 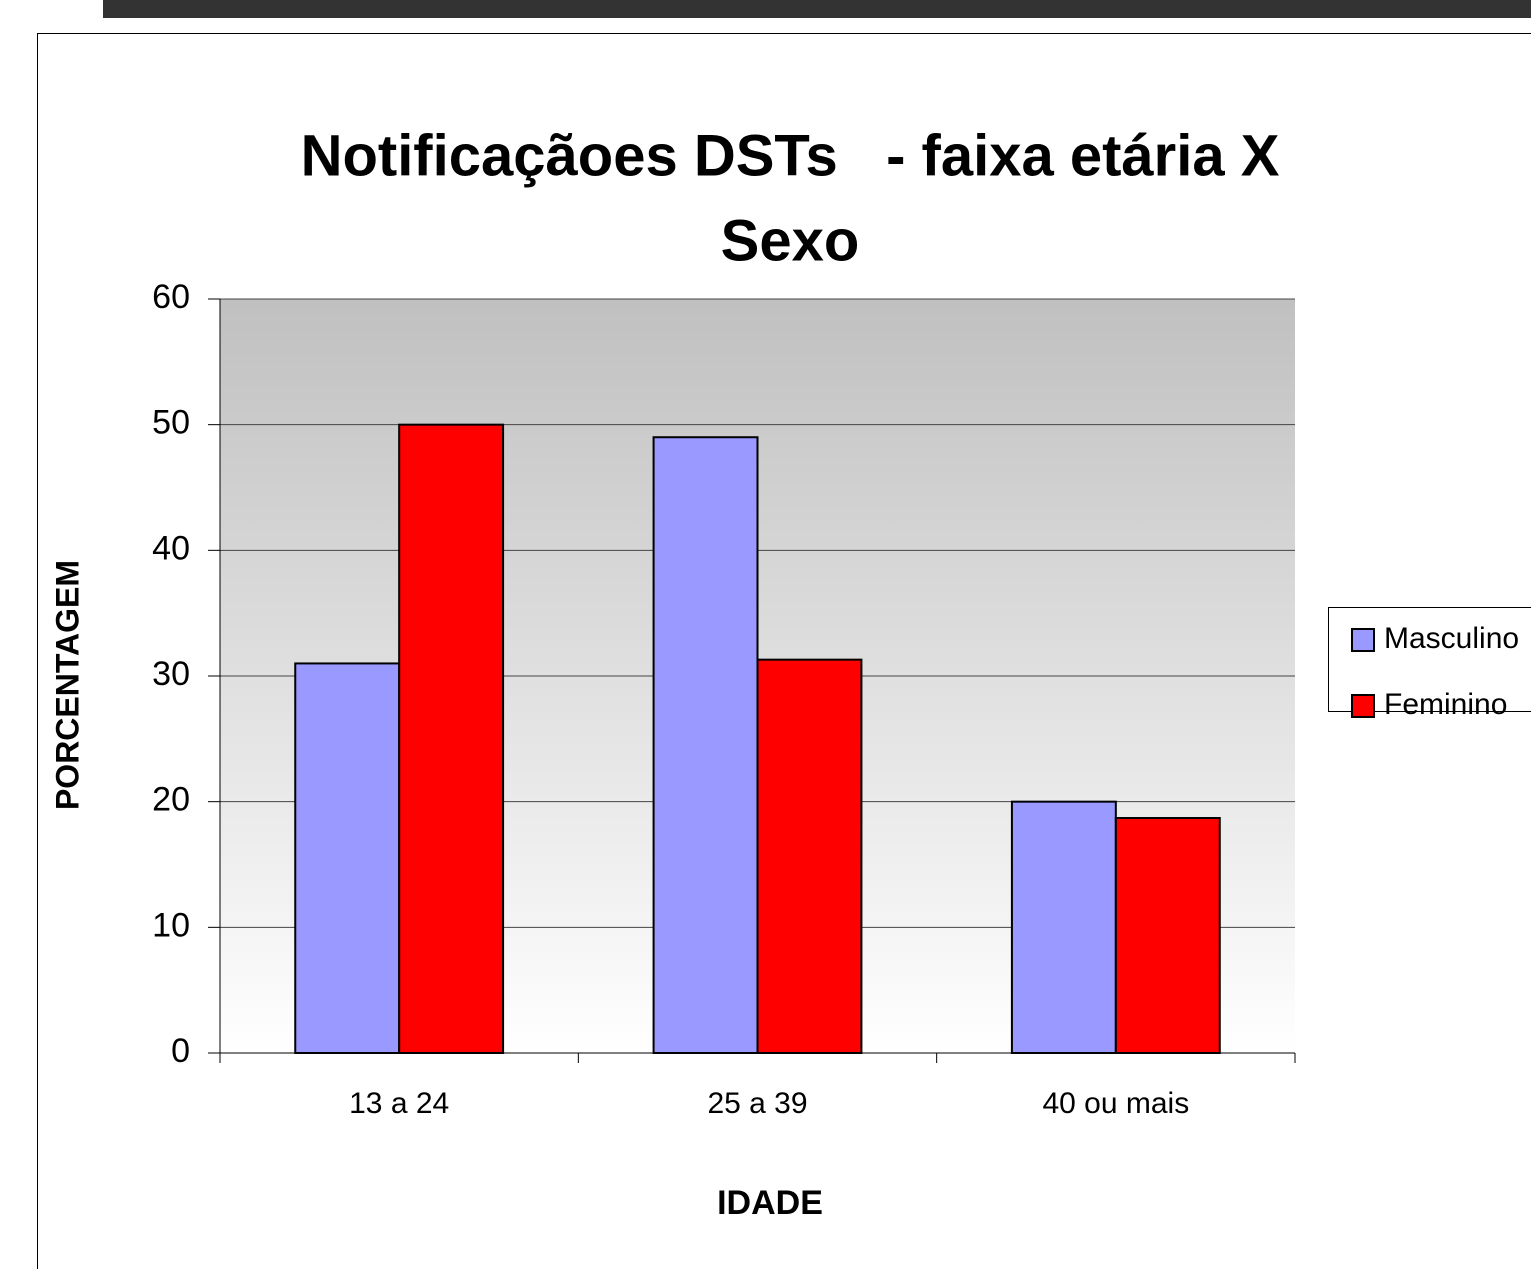 What do you see at coordinates (757, 1103) in the screenshot?
I see `x-tick-label: 25 a 39` at bounding box center [757, 1103].